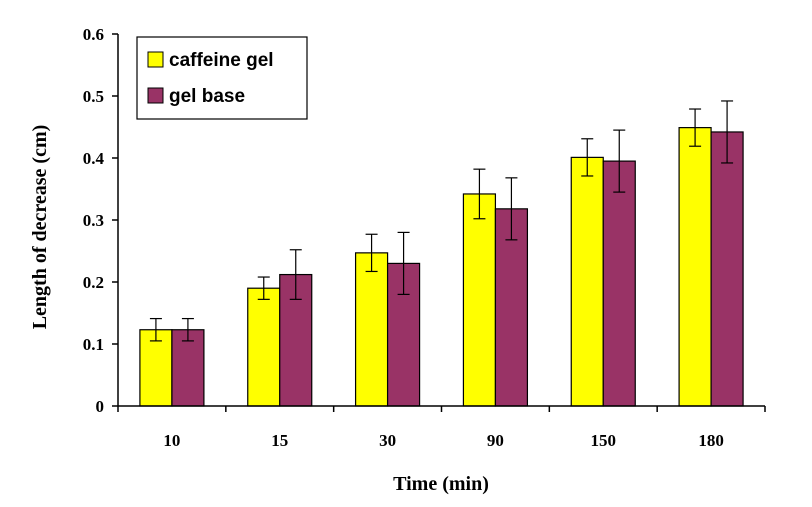  Describe the element at coordinates (100, 406) in the screenshot. I see `y-tick-label: 0` at that location.